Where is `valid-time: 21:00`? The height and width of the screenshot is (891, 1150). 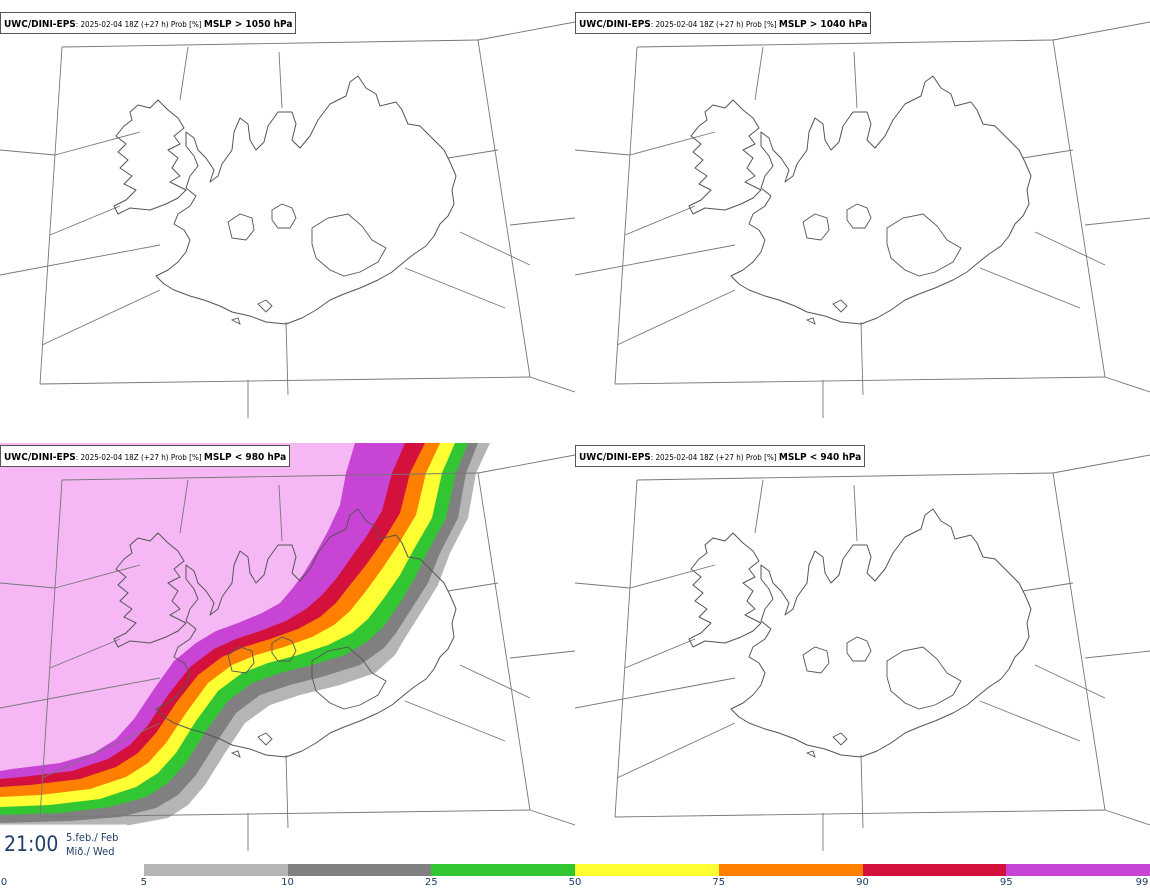 valid-time: 21:00 is located at coordinates (31, 844).